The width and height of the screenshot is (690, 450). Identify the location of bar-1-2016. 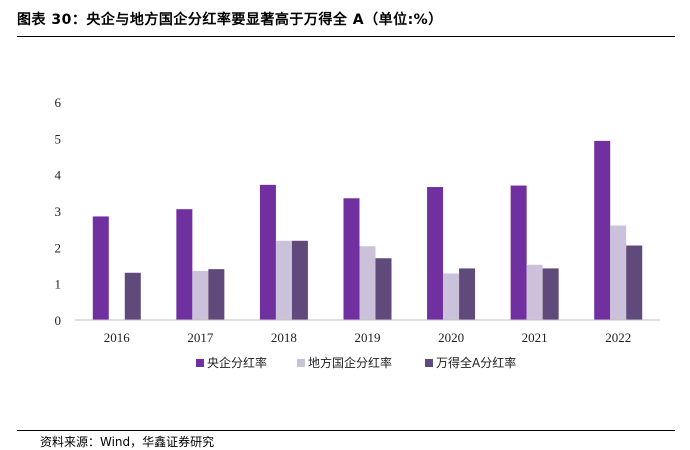
(100, 268).